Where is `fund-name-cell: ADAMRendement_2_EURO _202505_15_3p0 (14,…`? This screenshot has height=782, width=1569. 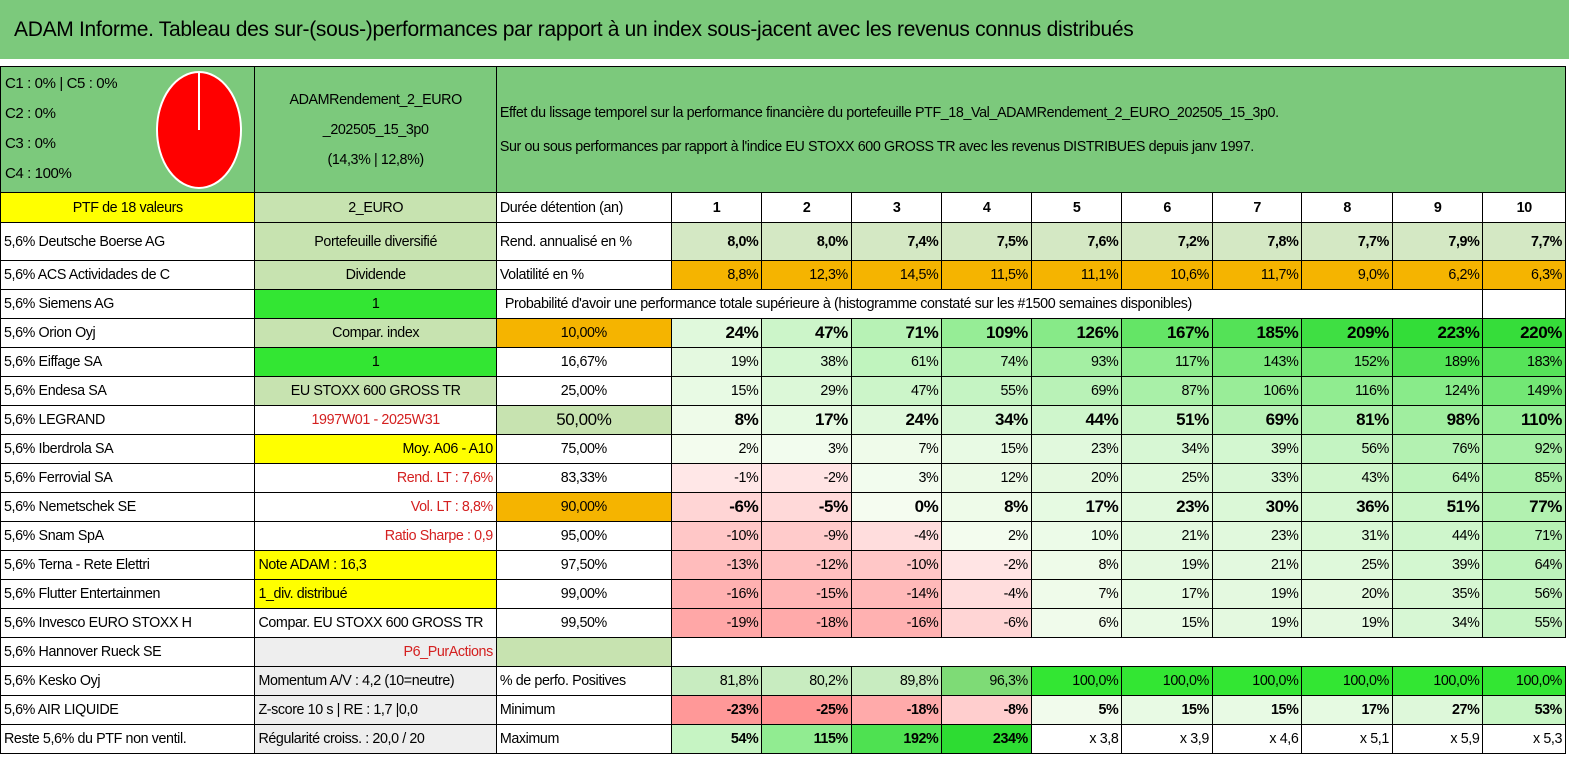
fund-name-cell: ADAMRendement_2_EURO _202505_15_3p0 (14,… is located at coordinates (375, 129).